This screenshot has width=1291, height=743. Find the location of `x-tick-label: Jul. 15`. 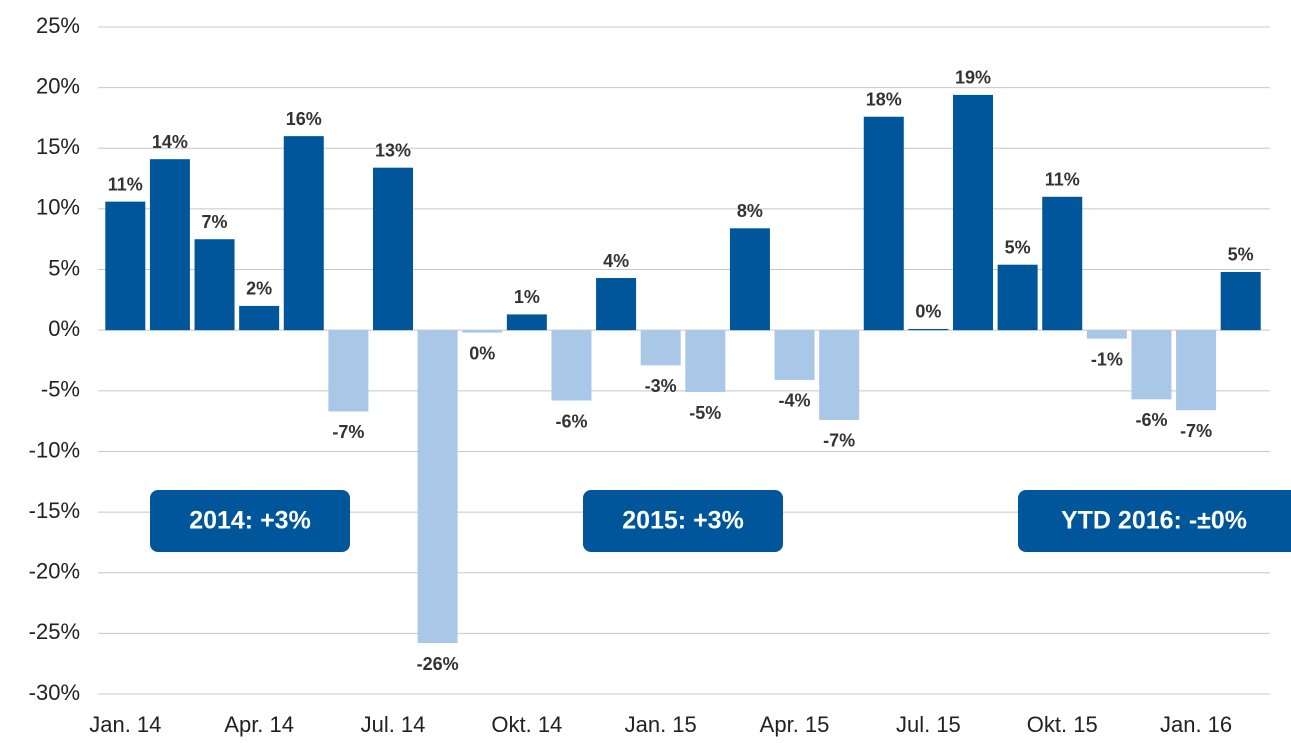

x-tick-label: Jul. 15 is located at coordinates (928, 724).